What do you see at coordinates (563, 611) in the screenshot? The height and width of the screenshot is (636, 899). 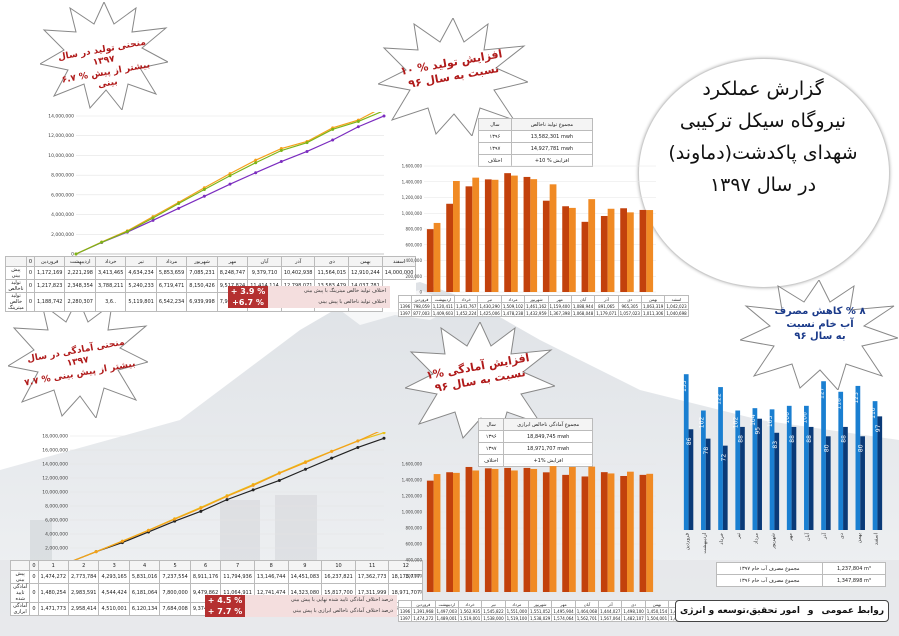 I see `readiness-bar-table-cell: 1,495,904` at bounding box center [563, 611].